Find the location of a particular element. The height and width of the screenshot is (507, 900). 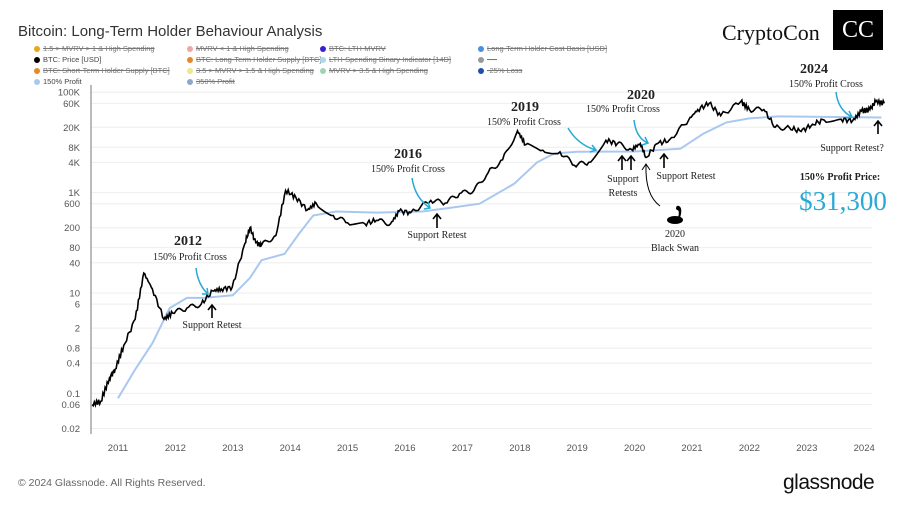

footer-copyright: © 2024 Glassnode. All Rights Reserved. is located at coordinates (112, 483).